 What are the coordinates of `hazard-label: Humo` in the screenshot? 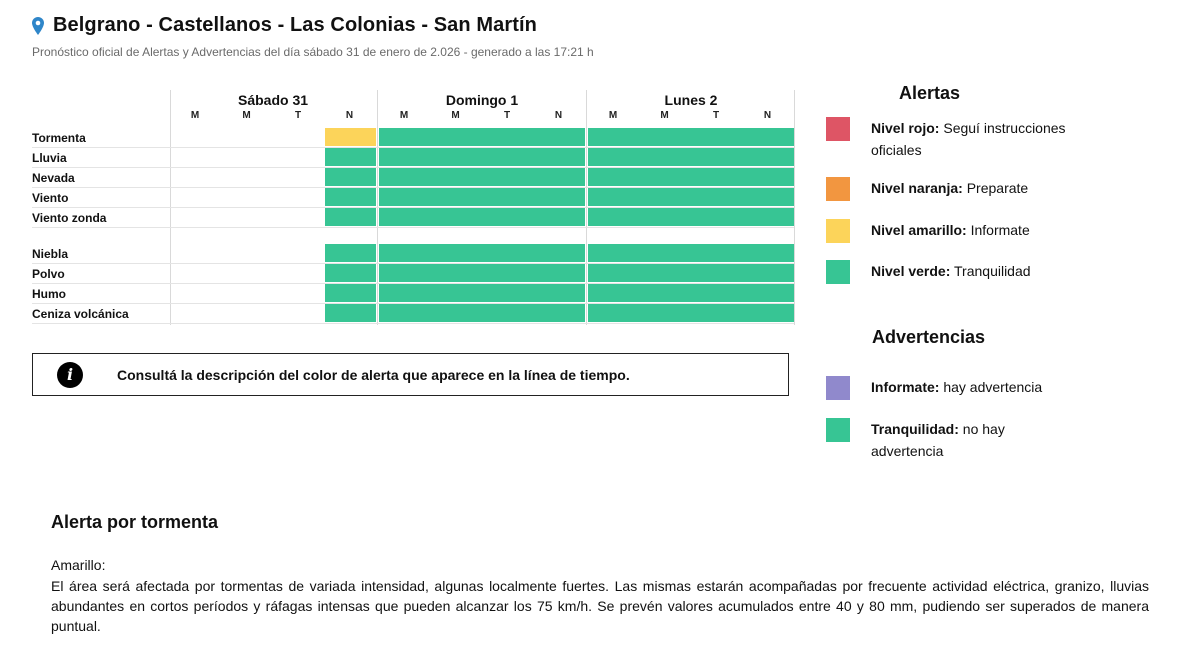 It's located at (49, 294).